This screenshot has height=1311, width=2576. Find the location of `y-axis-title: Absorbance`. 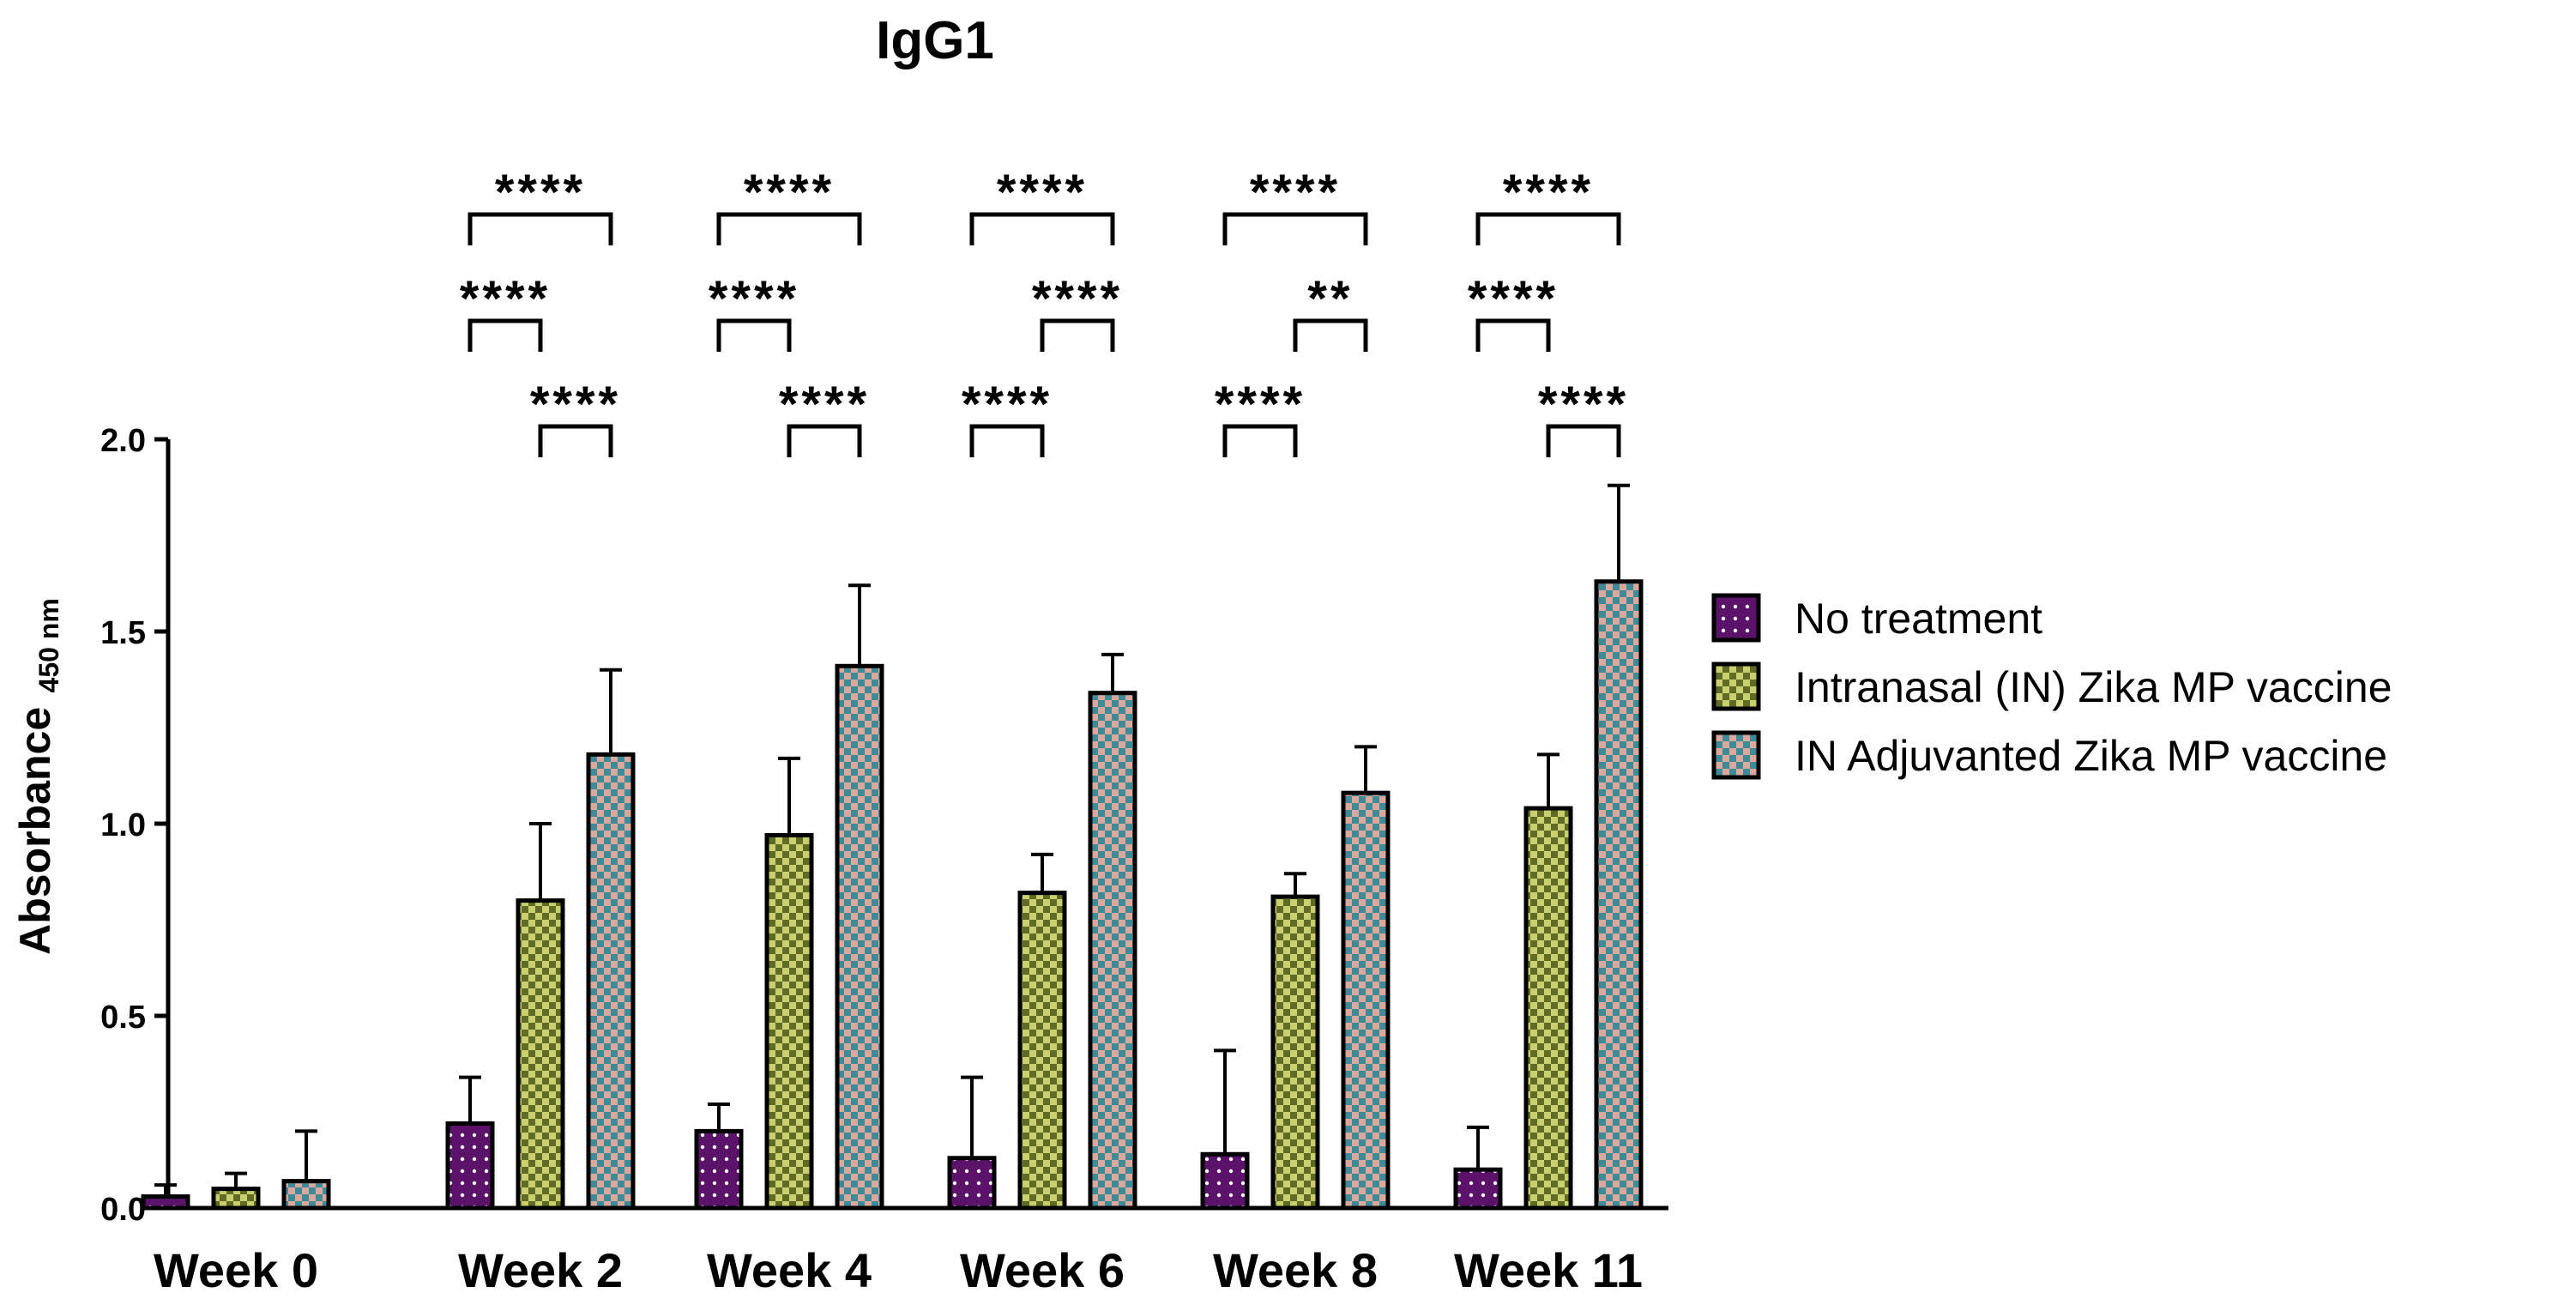

y-axis-title: Absorbance is located at coordinates (35, 831).